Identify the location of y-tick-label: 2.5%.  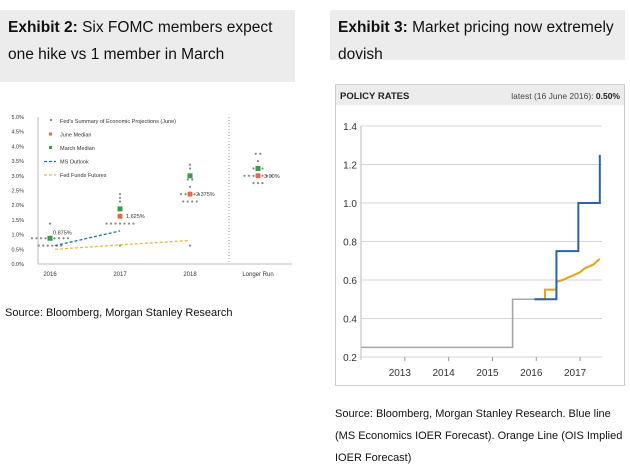
(17, 192).